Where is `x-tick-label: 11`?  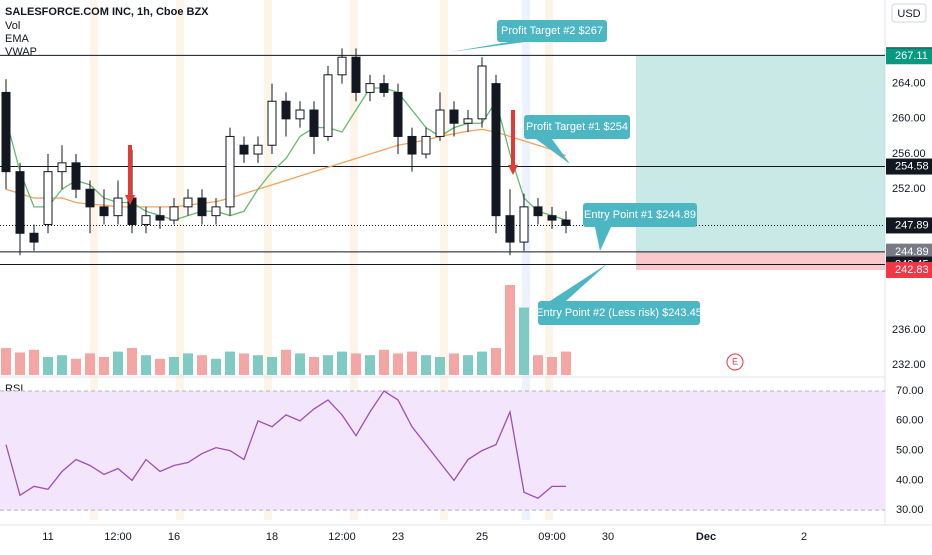 x-tick-label: 11 is located at coordinates (47, 537).